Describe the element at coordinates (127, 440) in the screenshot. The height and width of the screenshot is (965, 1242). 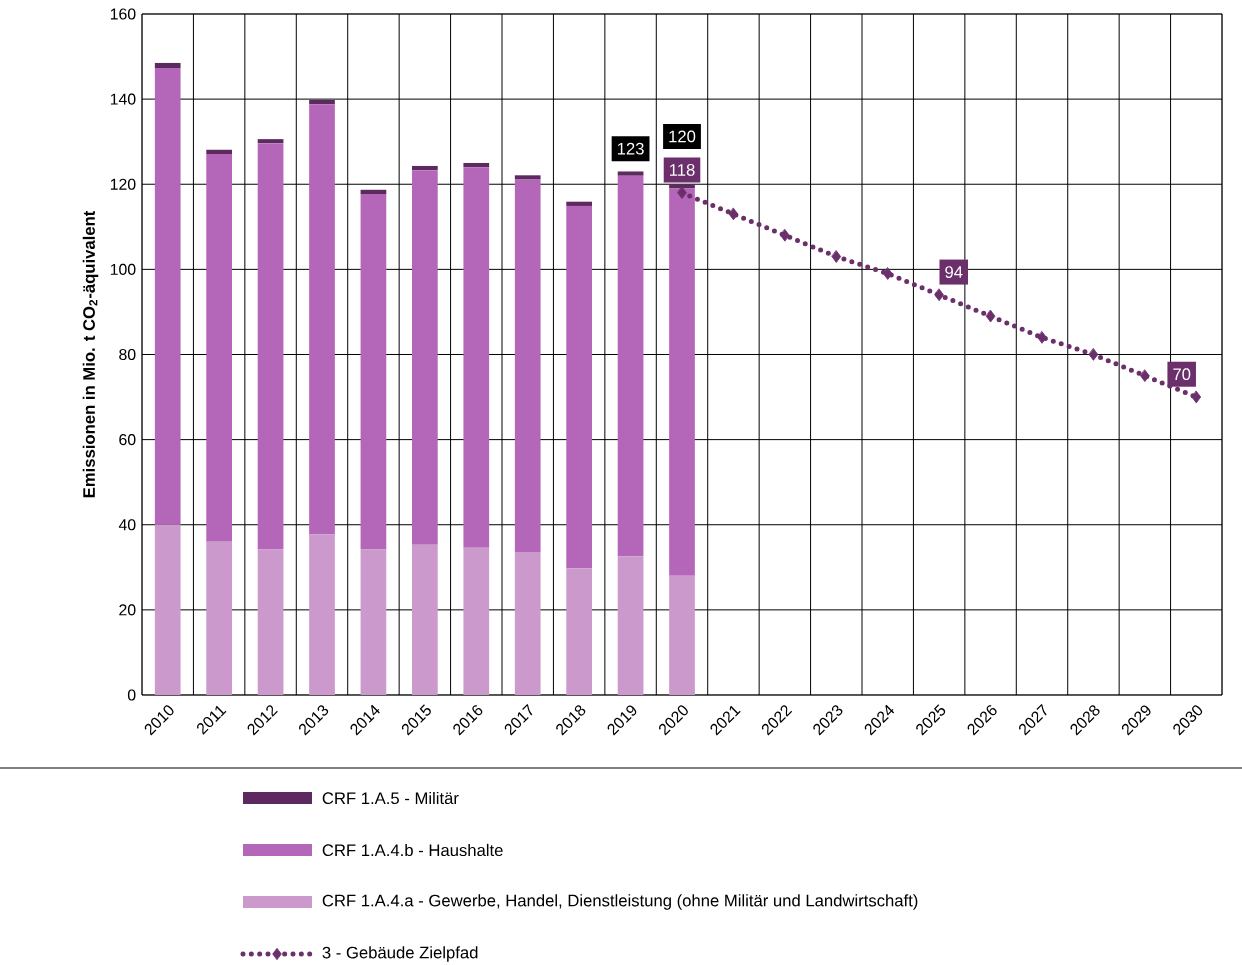
I see `y-tick-label: 60` at that location.